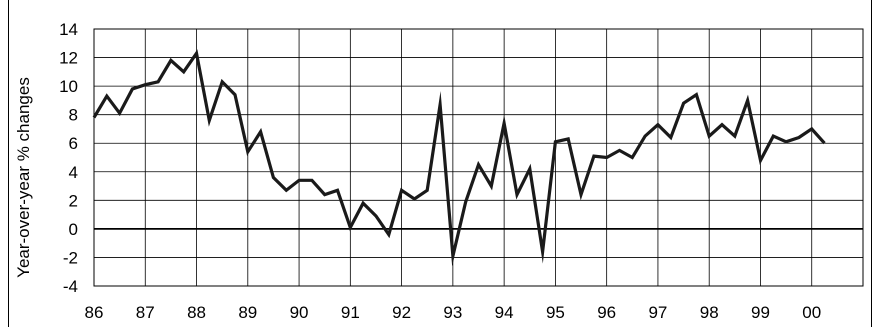  Describe the element at coordinates (247, 312) in the screenshot. I see `x-tick-label: 89` at that location.